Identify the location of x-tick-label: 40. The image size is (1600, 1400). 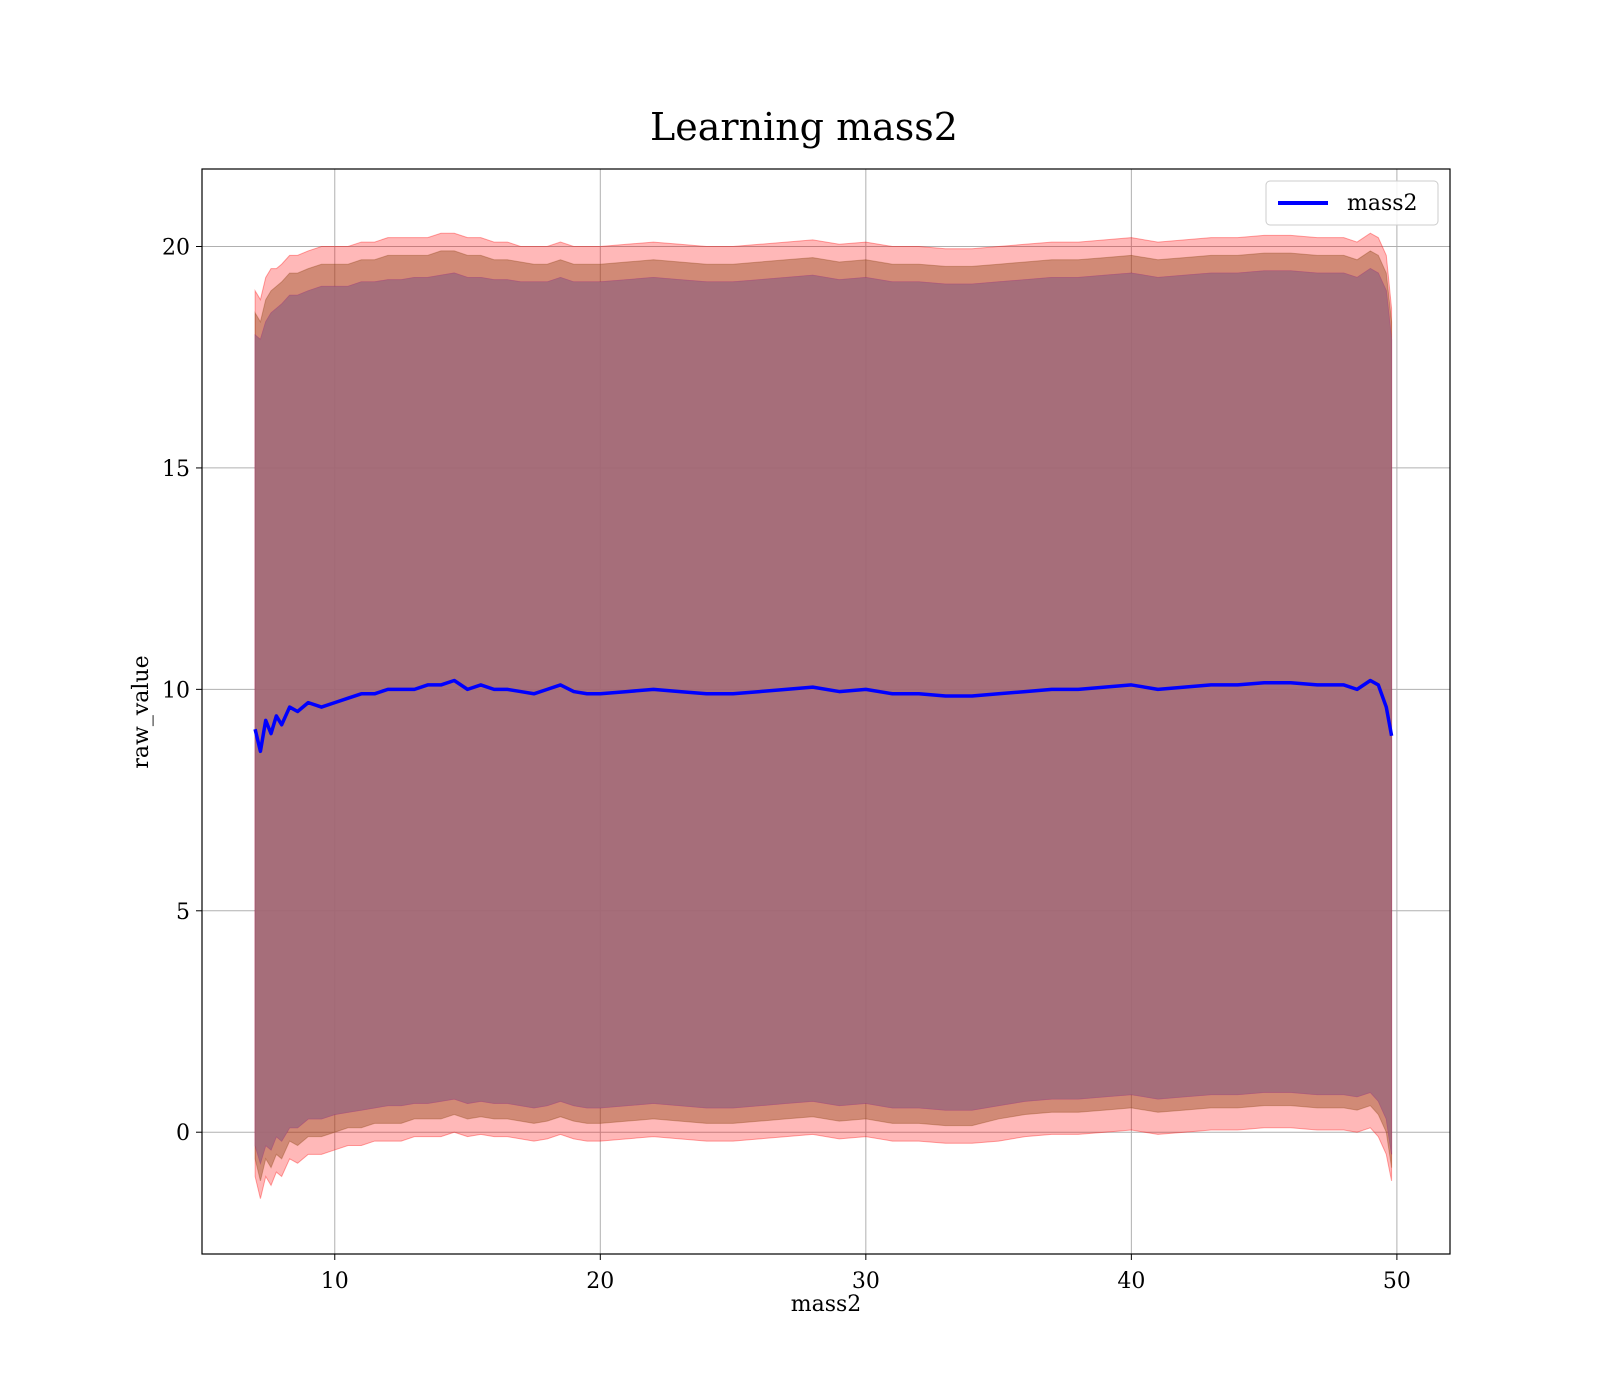
(1131, 1281).